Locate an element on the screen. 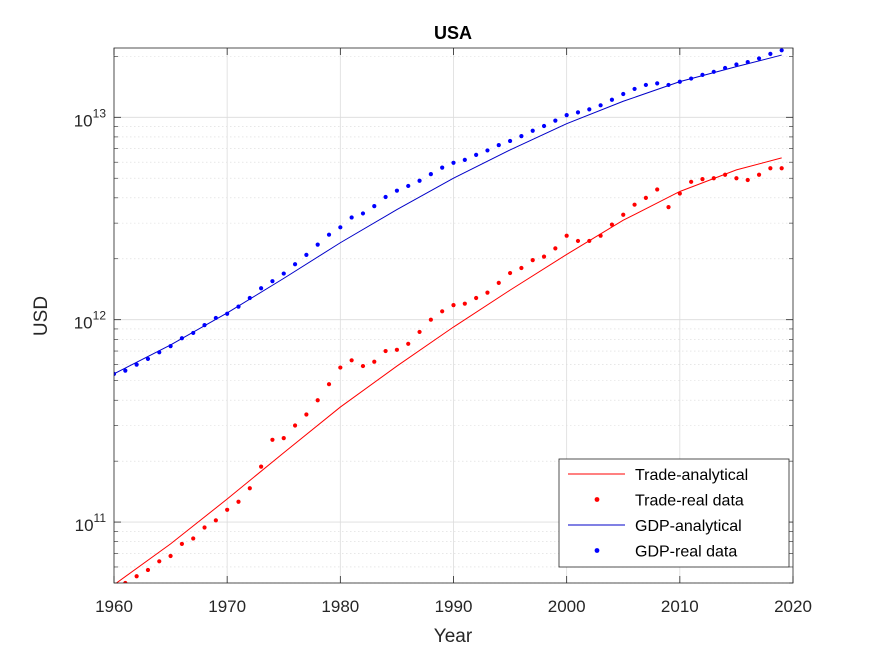 The width and height of the screenshot is (875, 656). y-tick-label: 1011 is located at coordinates (91, 523).